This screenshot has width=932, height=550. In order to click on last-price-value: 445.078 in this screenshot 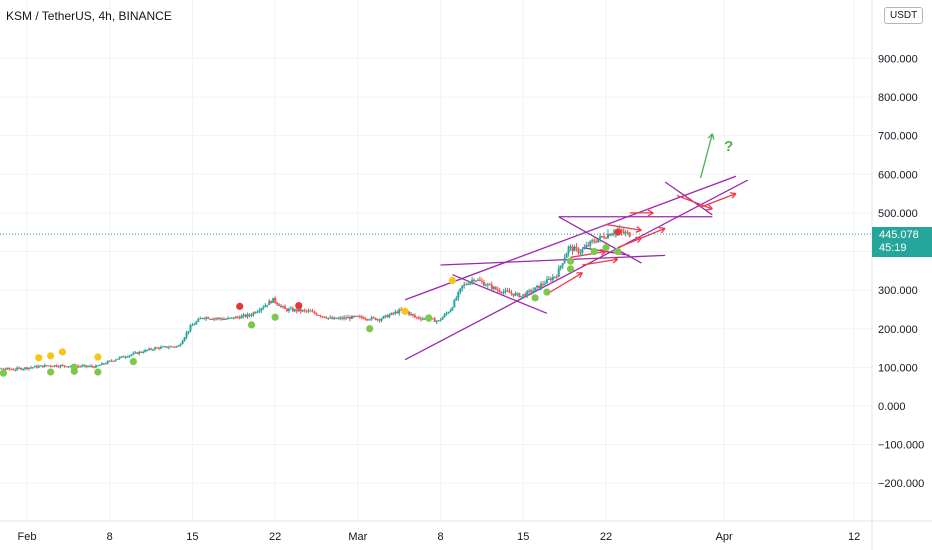, I will do `click(899, 235)`.